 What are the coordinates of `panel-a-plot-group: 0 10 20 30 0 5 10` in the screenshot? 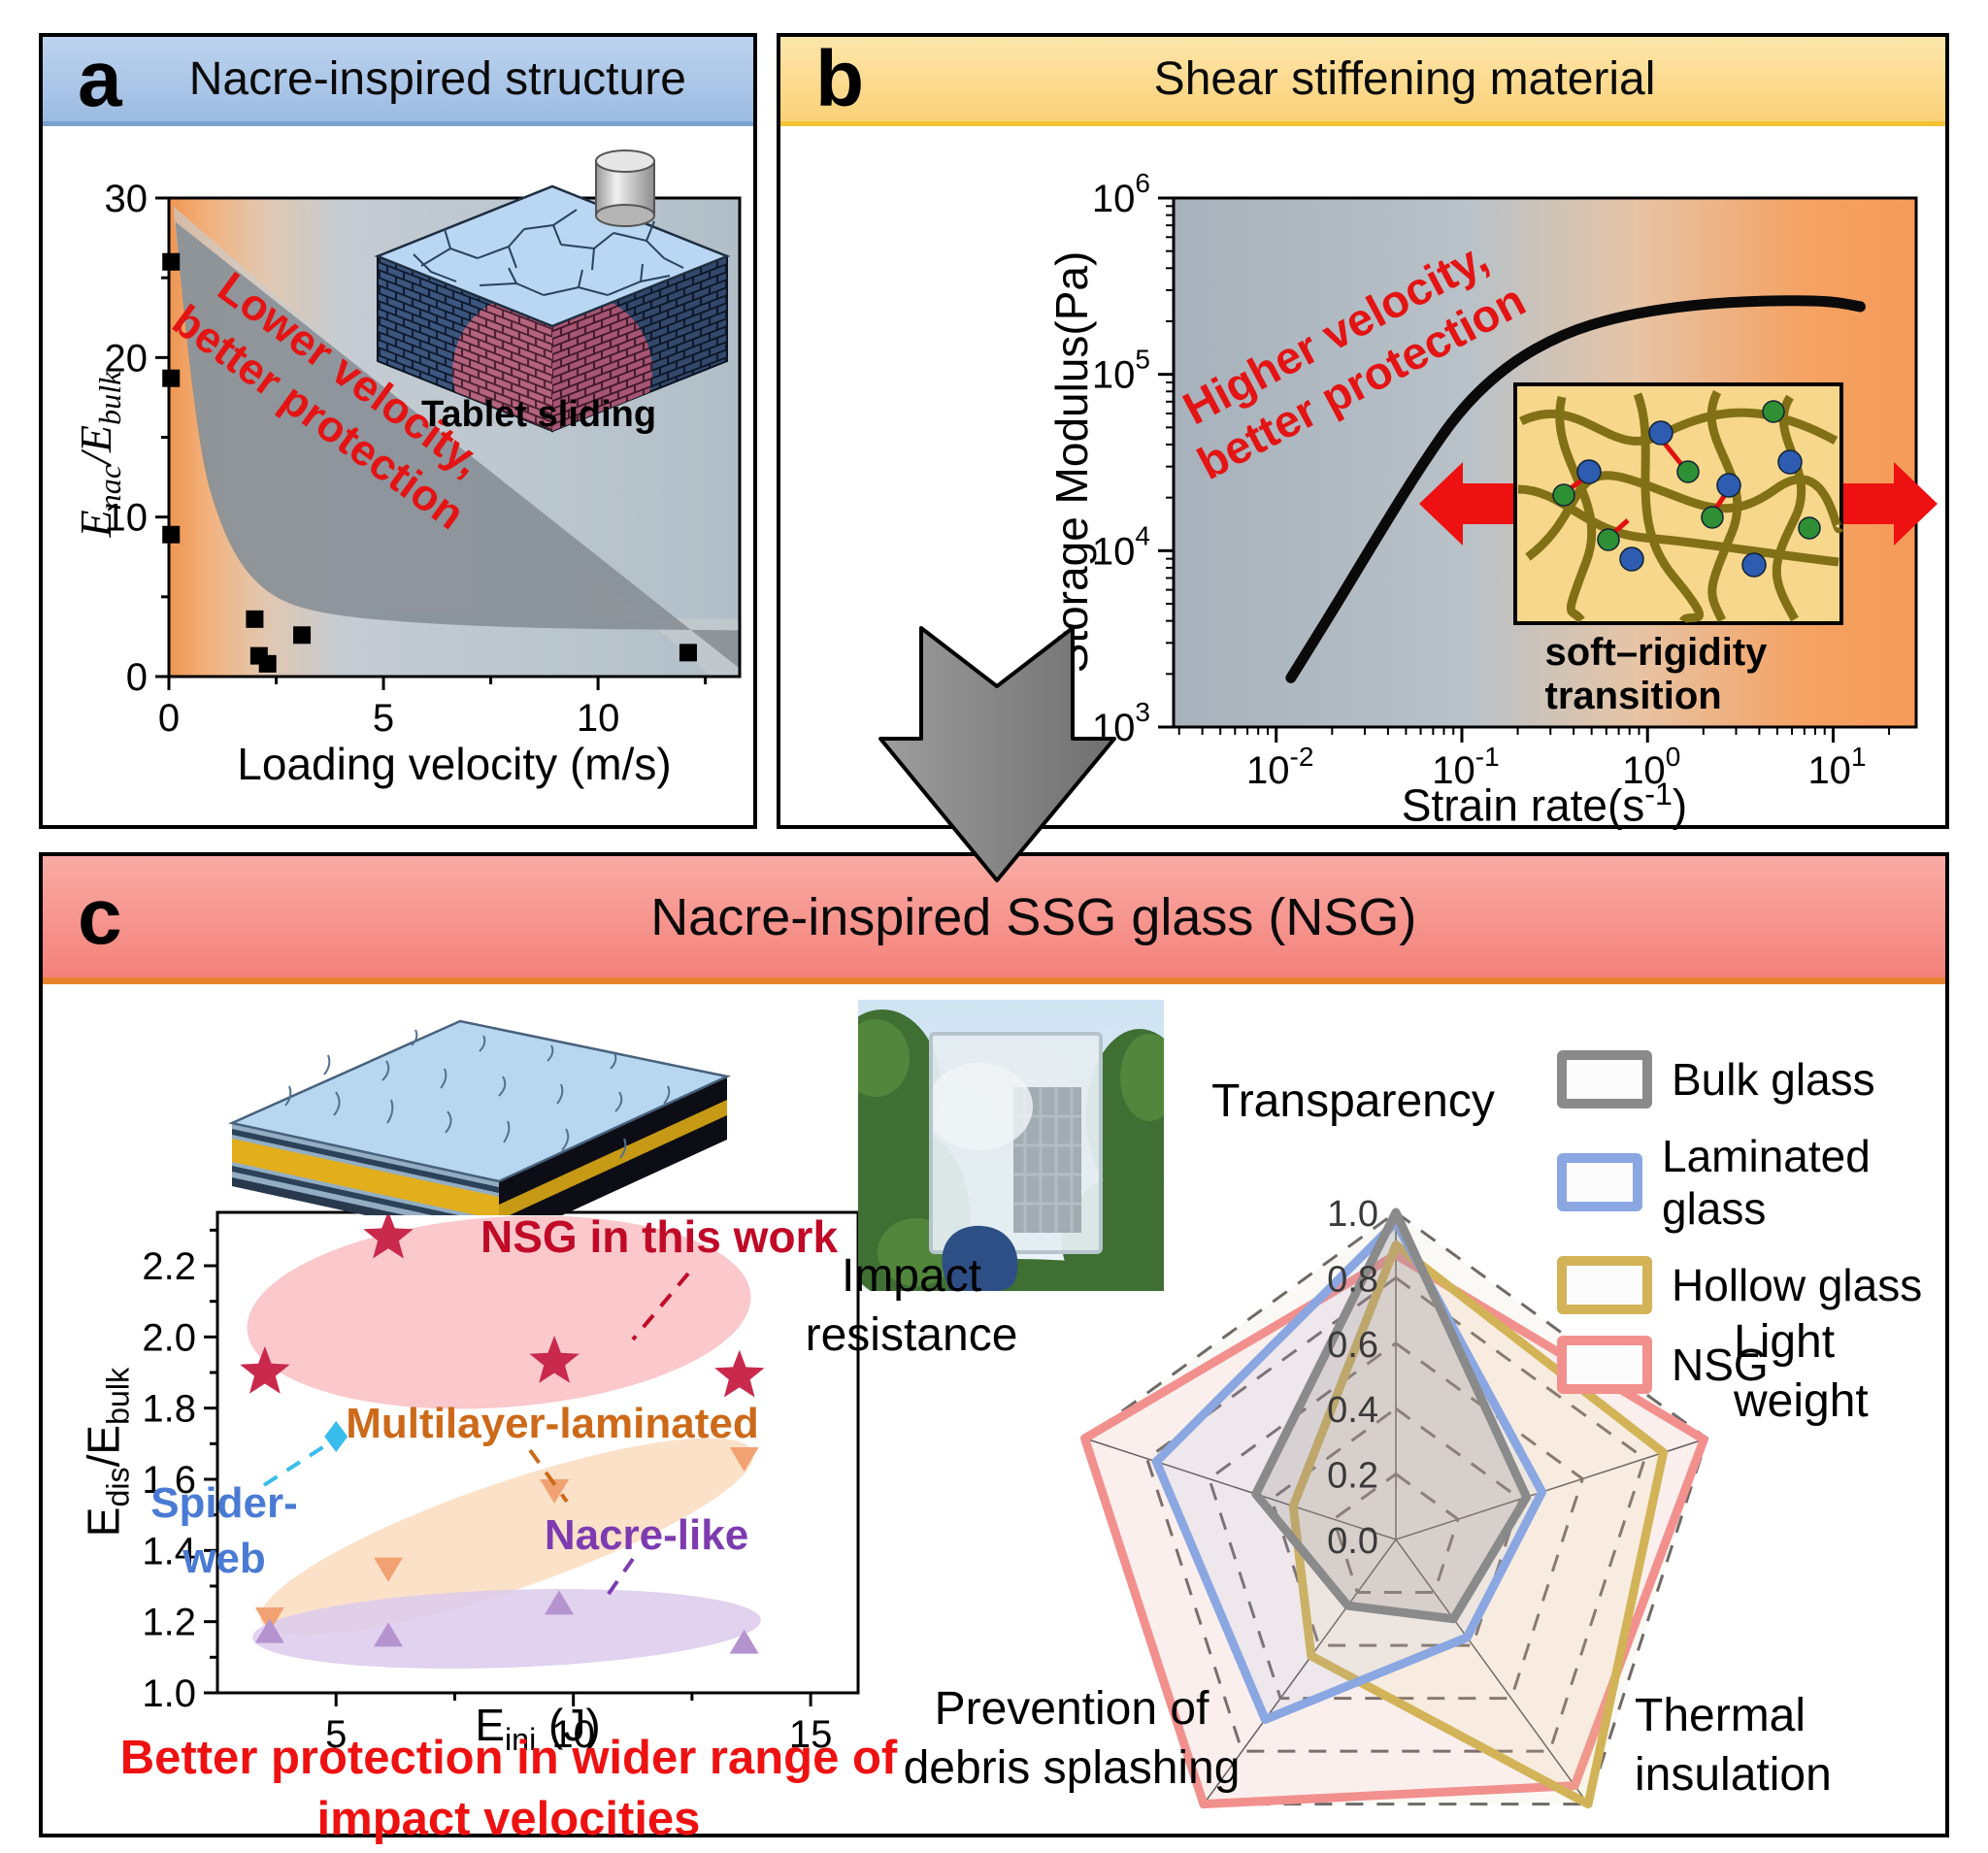 It's located at (424, 459).